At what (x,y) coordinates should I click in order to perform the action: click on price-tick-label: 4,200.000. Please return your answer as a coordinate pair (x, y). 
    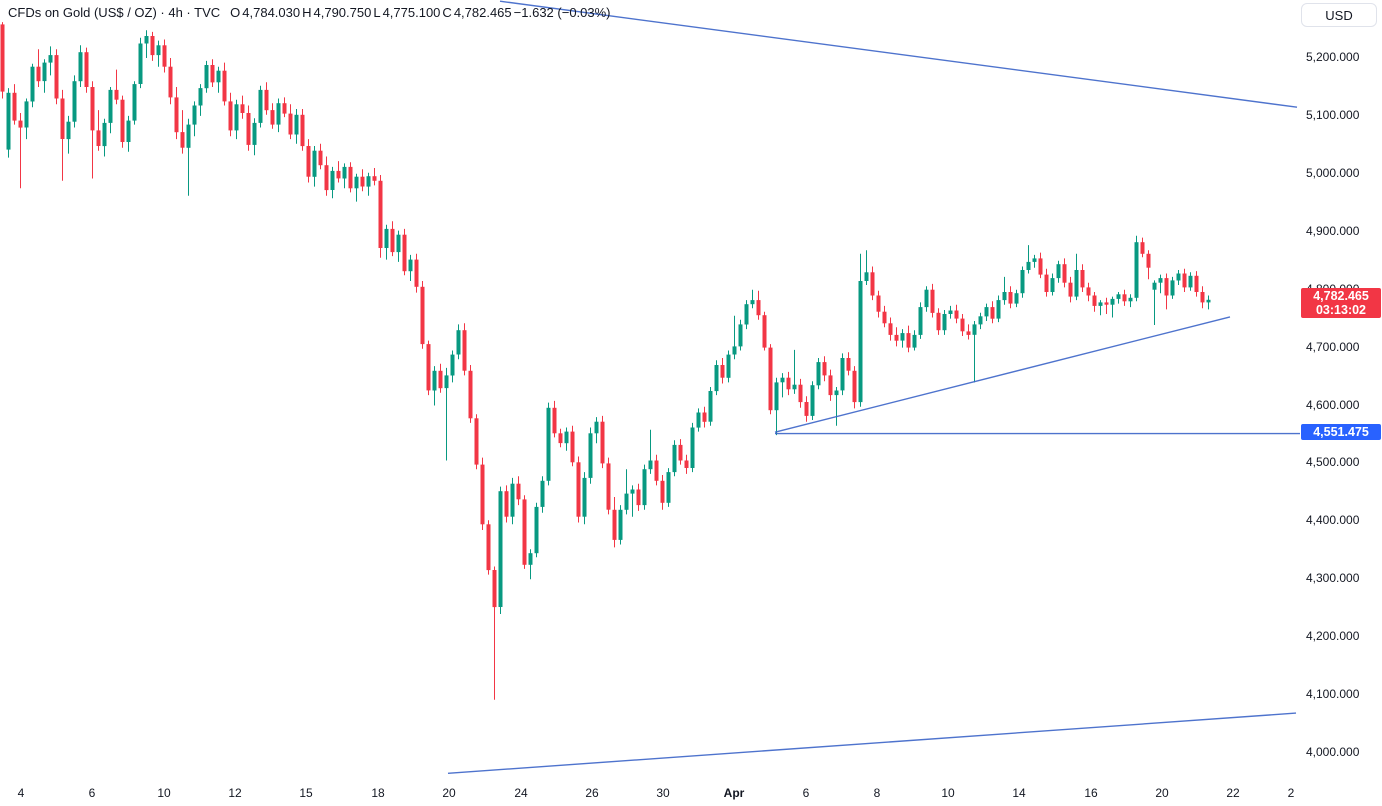
    Looking at the image, I should click on (1333, 636).